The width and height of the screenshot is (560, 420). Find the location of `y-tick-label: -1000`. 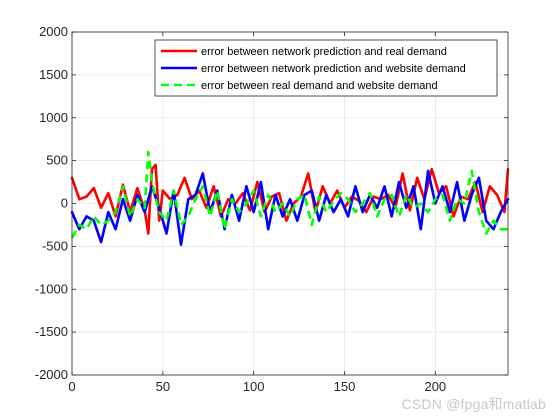

y-tick-label: -1000 is located at coordinates (51, 288).